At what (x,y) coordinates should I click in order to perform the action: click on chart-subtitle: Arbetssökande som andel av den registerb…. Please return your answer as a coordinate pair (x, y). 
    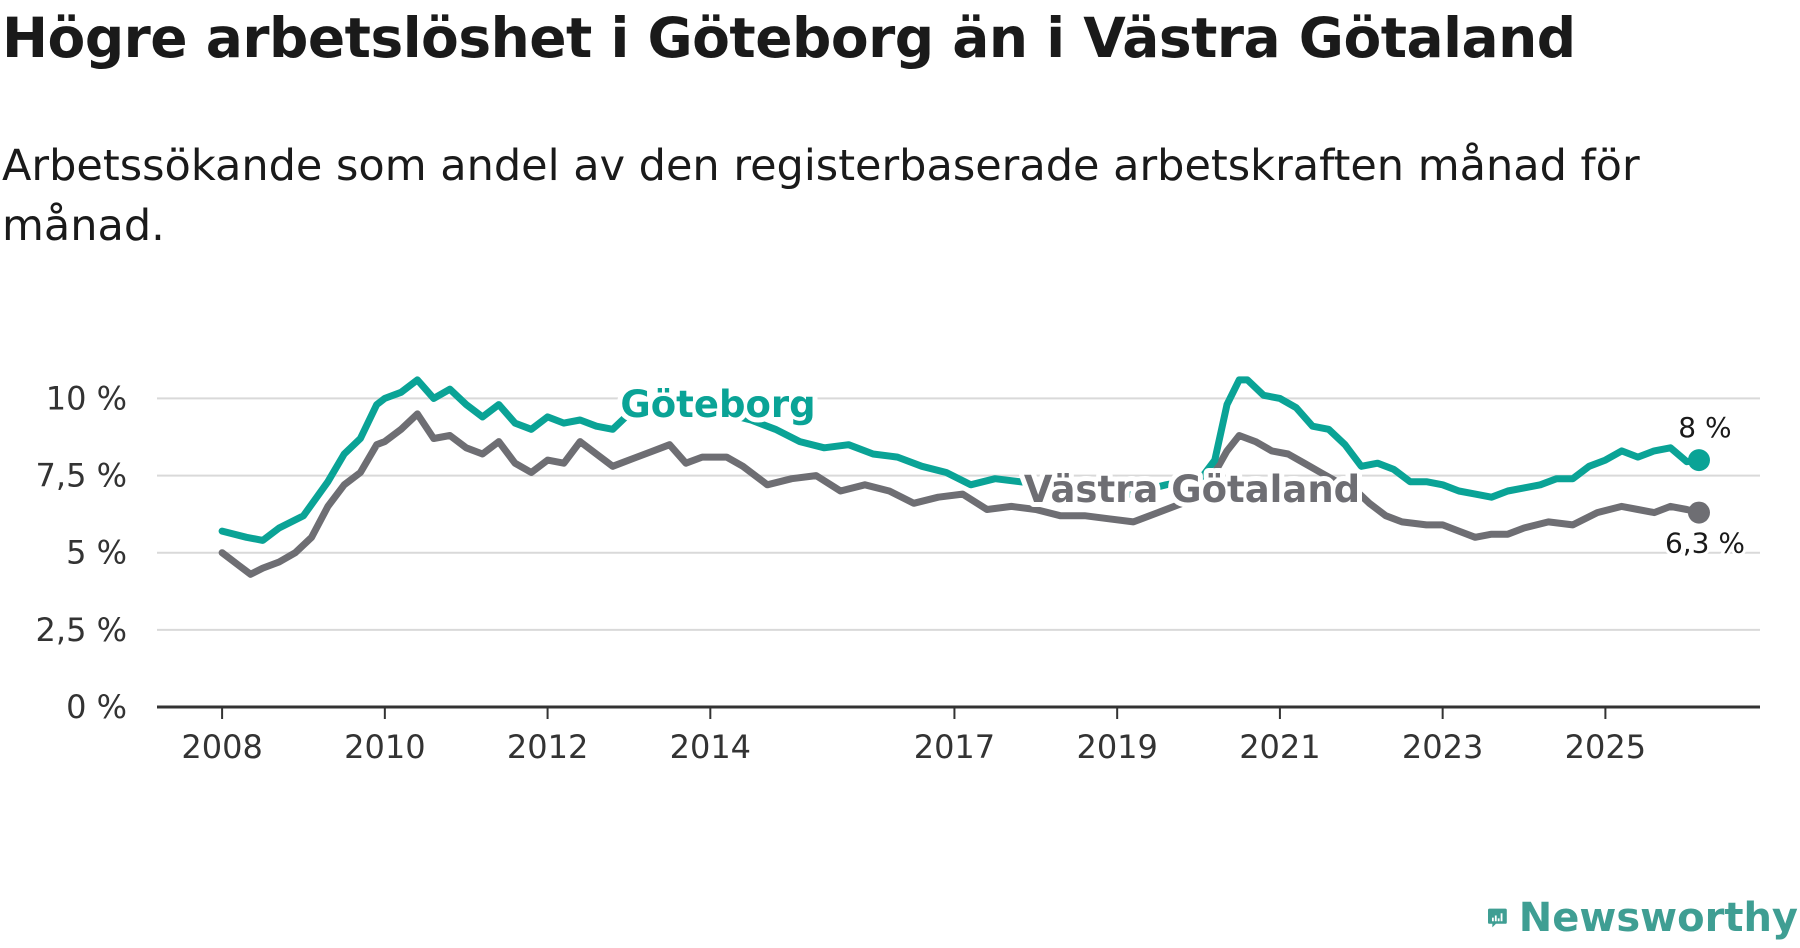
    Looking at the image, I should click on (821, 196).